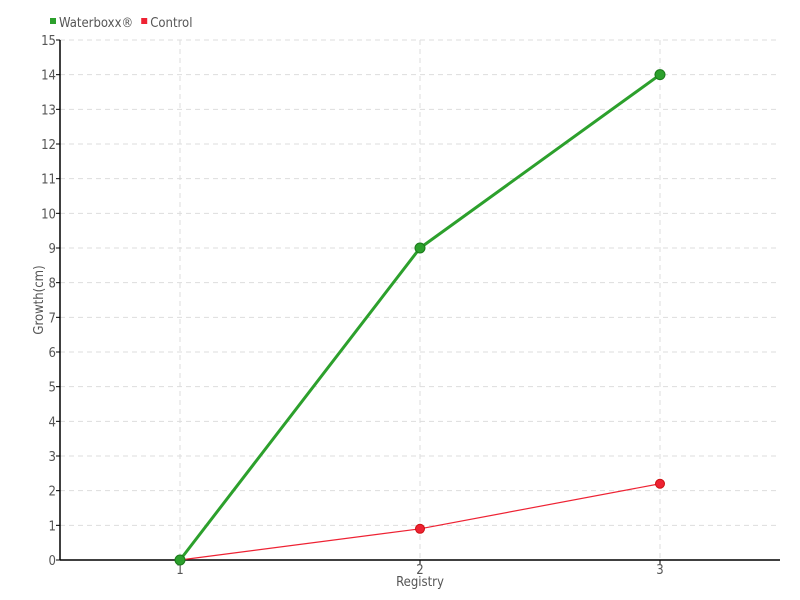 This screenshot has height=600, width=800. What do you see at coordinates (52, 284) in the screenshot?
I see `y-tick-label: 8` at bounding box center [52, 284].